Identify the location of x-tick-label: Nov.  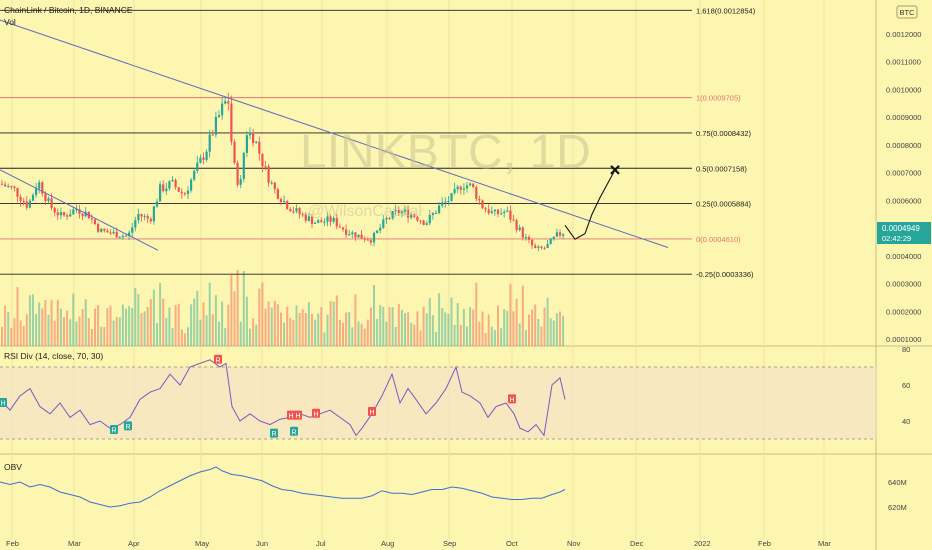
(574, 543).